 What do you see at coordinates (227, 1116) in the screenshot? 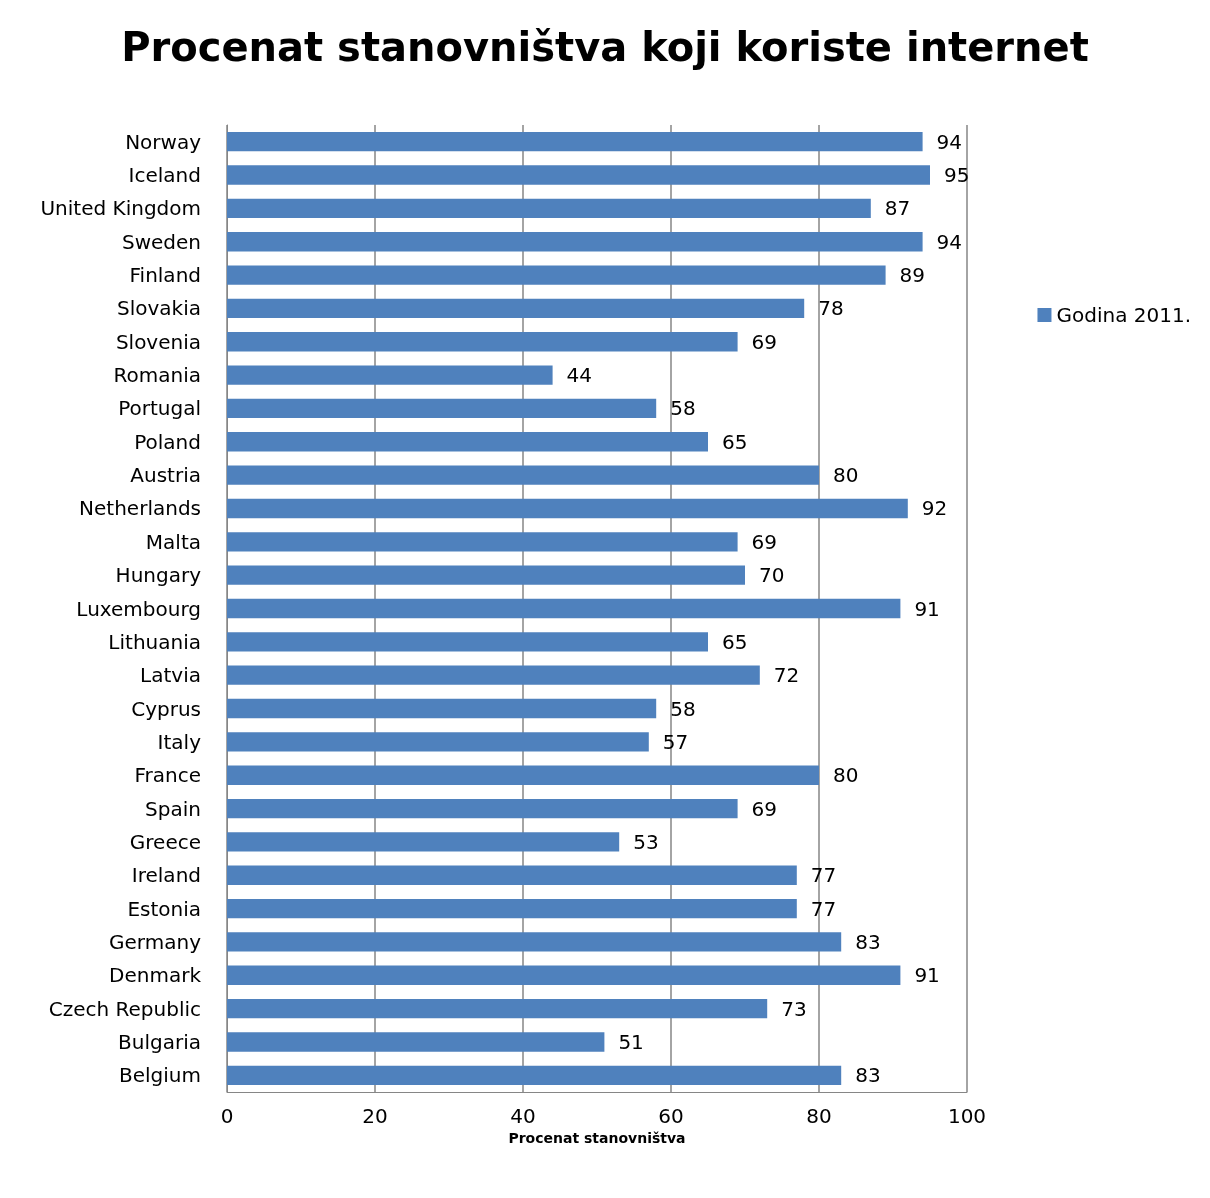
I see `x-tick-label: 0` at bounding box center [227, 1116].